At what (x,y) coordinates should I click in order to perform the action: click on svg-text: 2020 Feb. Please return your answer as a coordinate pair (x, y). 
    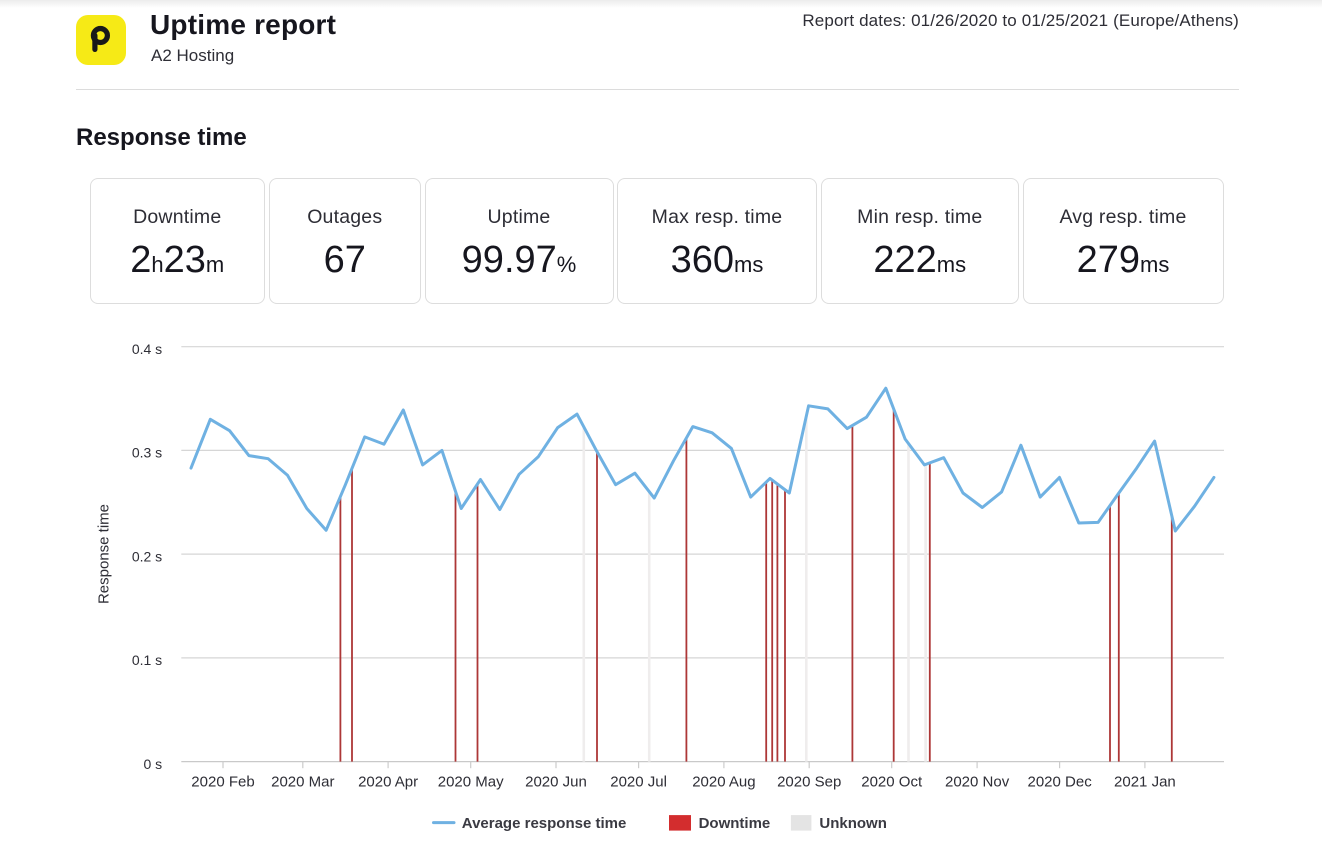
    Looking at the image, I should click on (222, 782).